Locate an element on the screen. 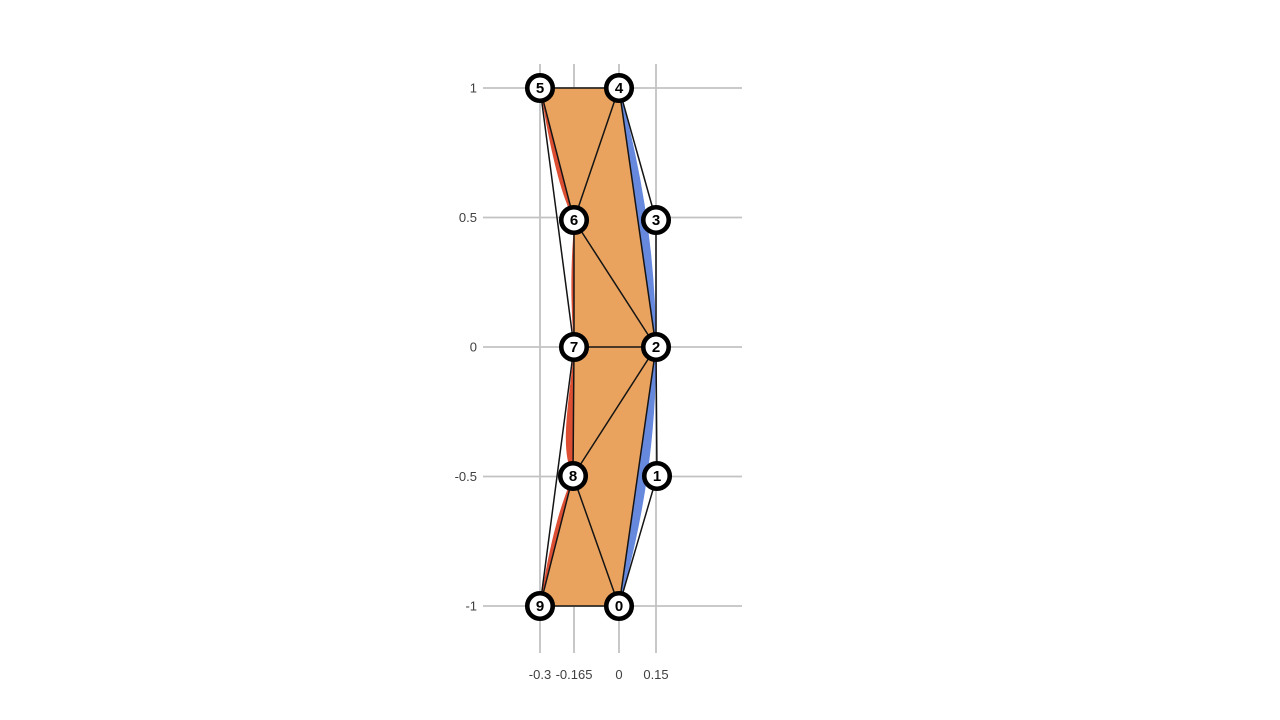 This screenshot has height=720, width=1280. node-marker-6: 6 is located at coordinates (574, 220).